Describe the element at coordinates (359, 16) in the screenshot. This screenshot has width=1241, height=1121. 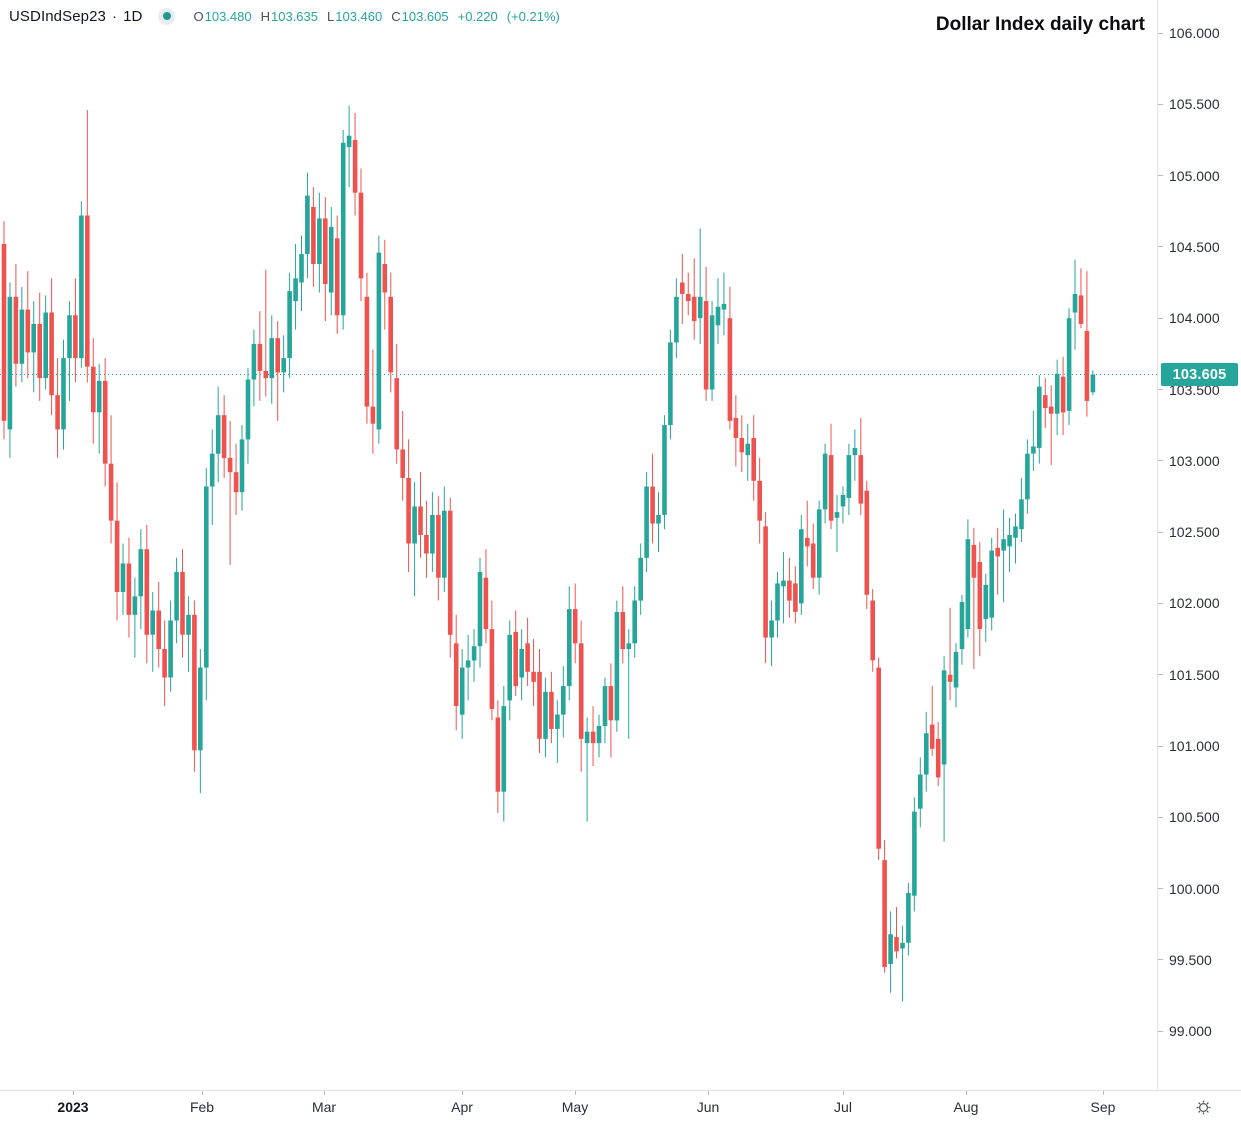
I see `ohlc-low-value: 103.460` at that location.